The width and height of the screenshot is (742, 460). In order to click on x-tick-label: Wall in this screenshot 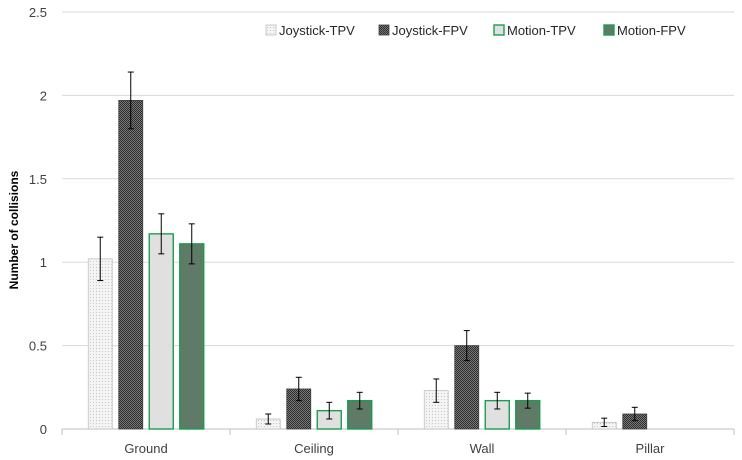, I will do `click(482, 448)`.